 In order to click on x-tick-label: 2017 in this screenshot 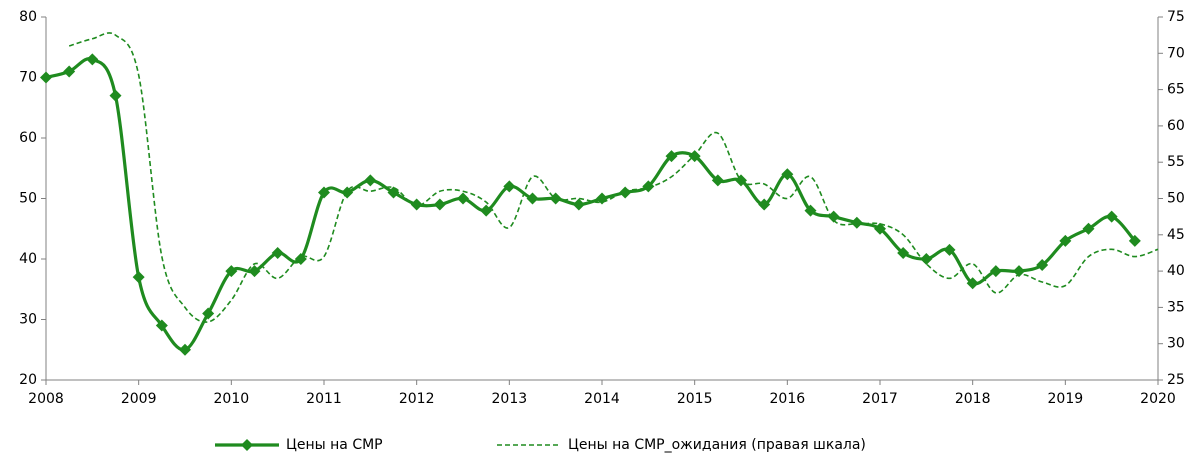, I will do `click(880, 399)`.